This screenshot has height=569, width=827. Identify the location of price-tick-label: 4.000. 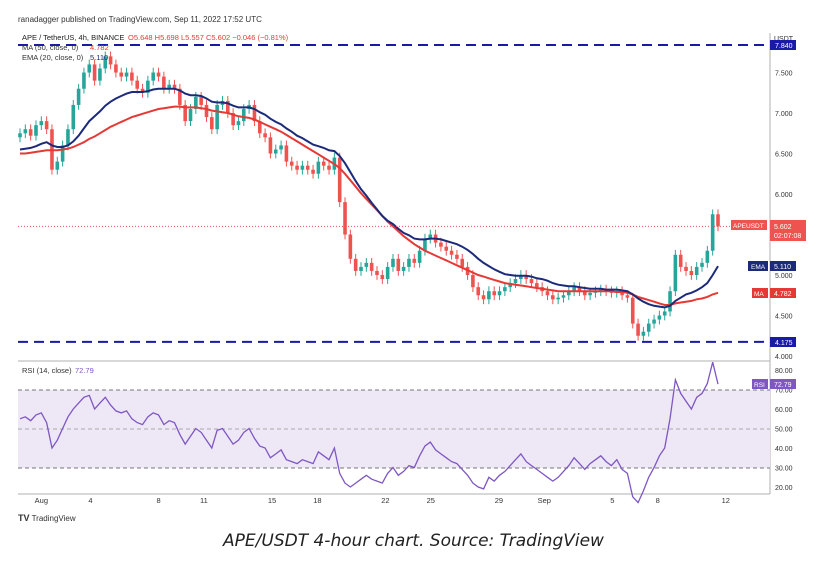
(784, 357).